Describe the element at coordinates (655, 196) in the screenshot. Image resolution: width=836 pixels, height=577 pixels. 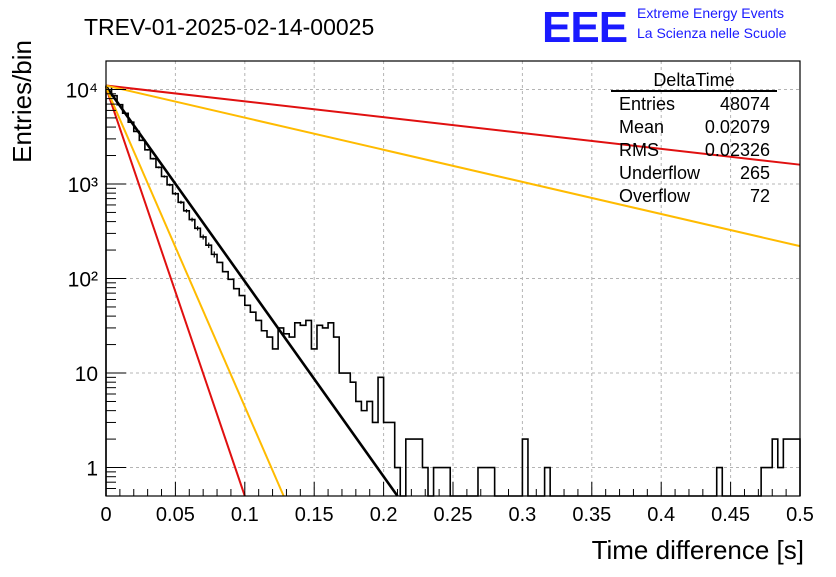
I see `stats-label: Overflow` at that location.